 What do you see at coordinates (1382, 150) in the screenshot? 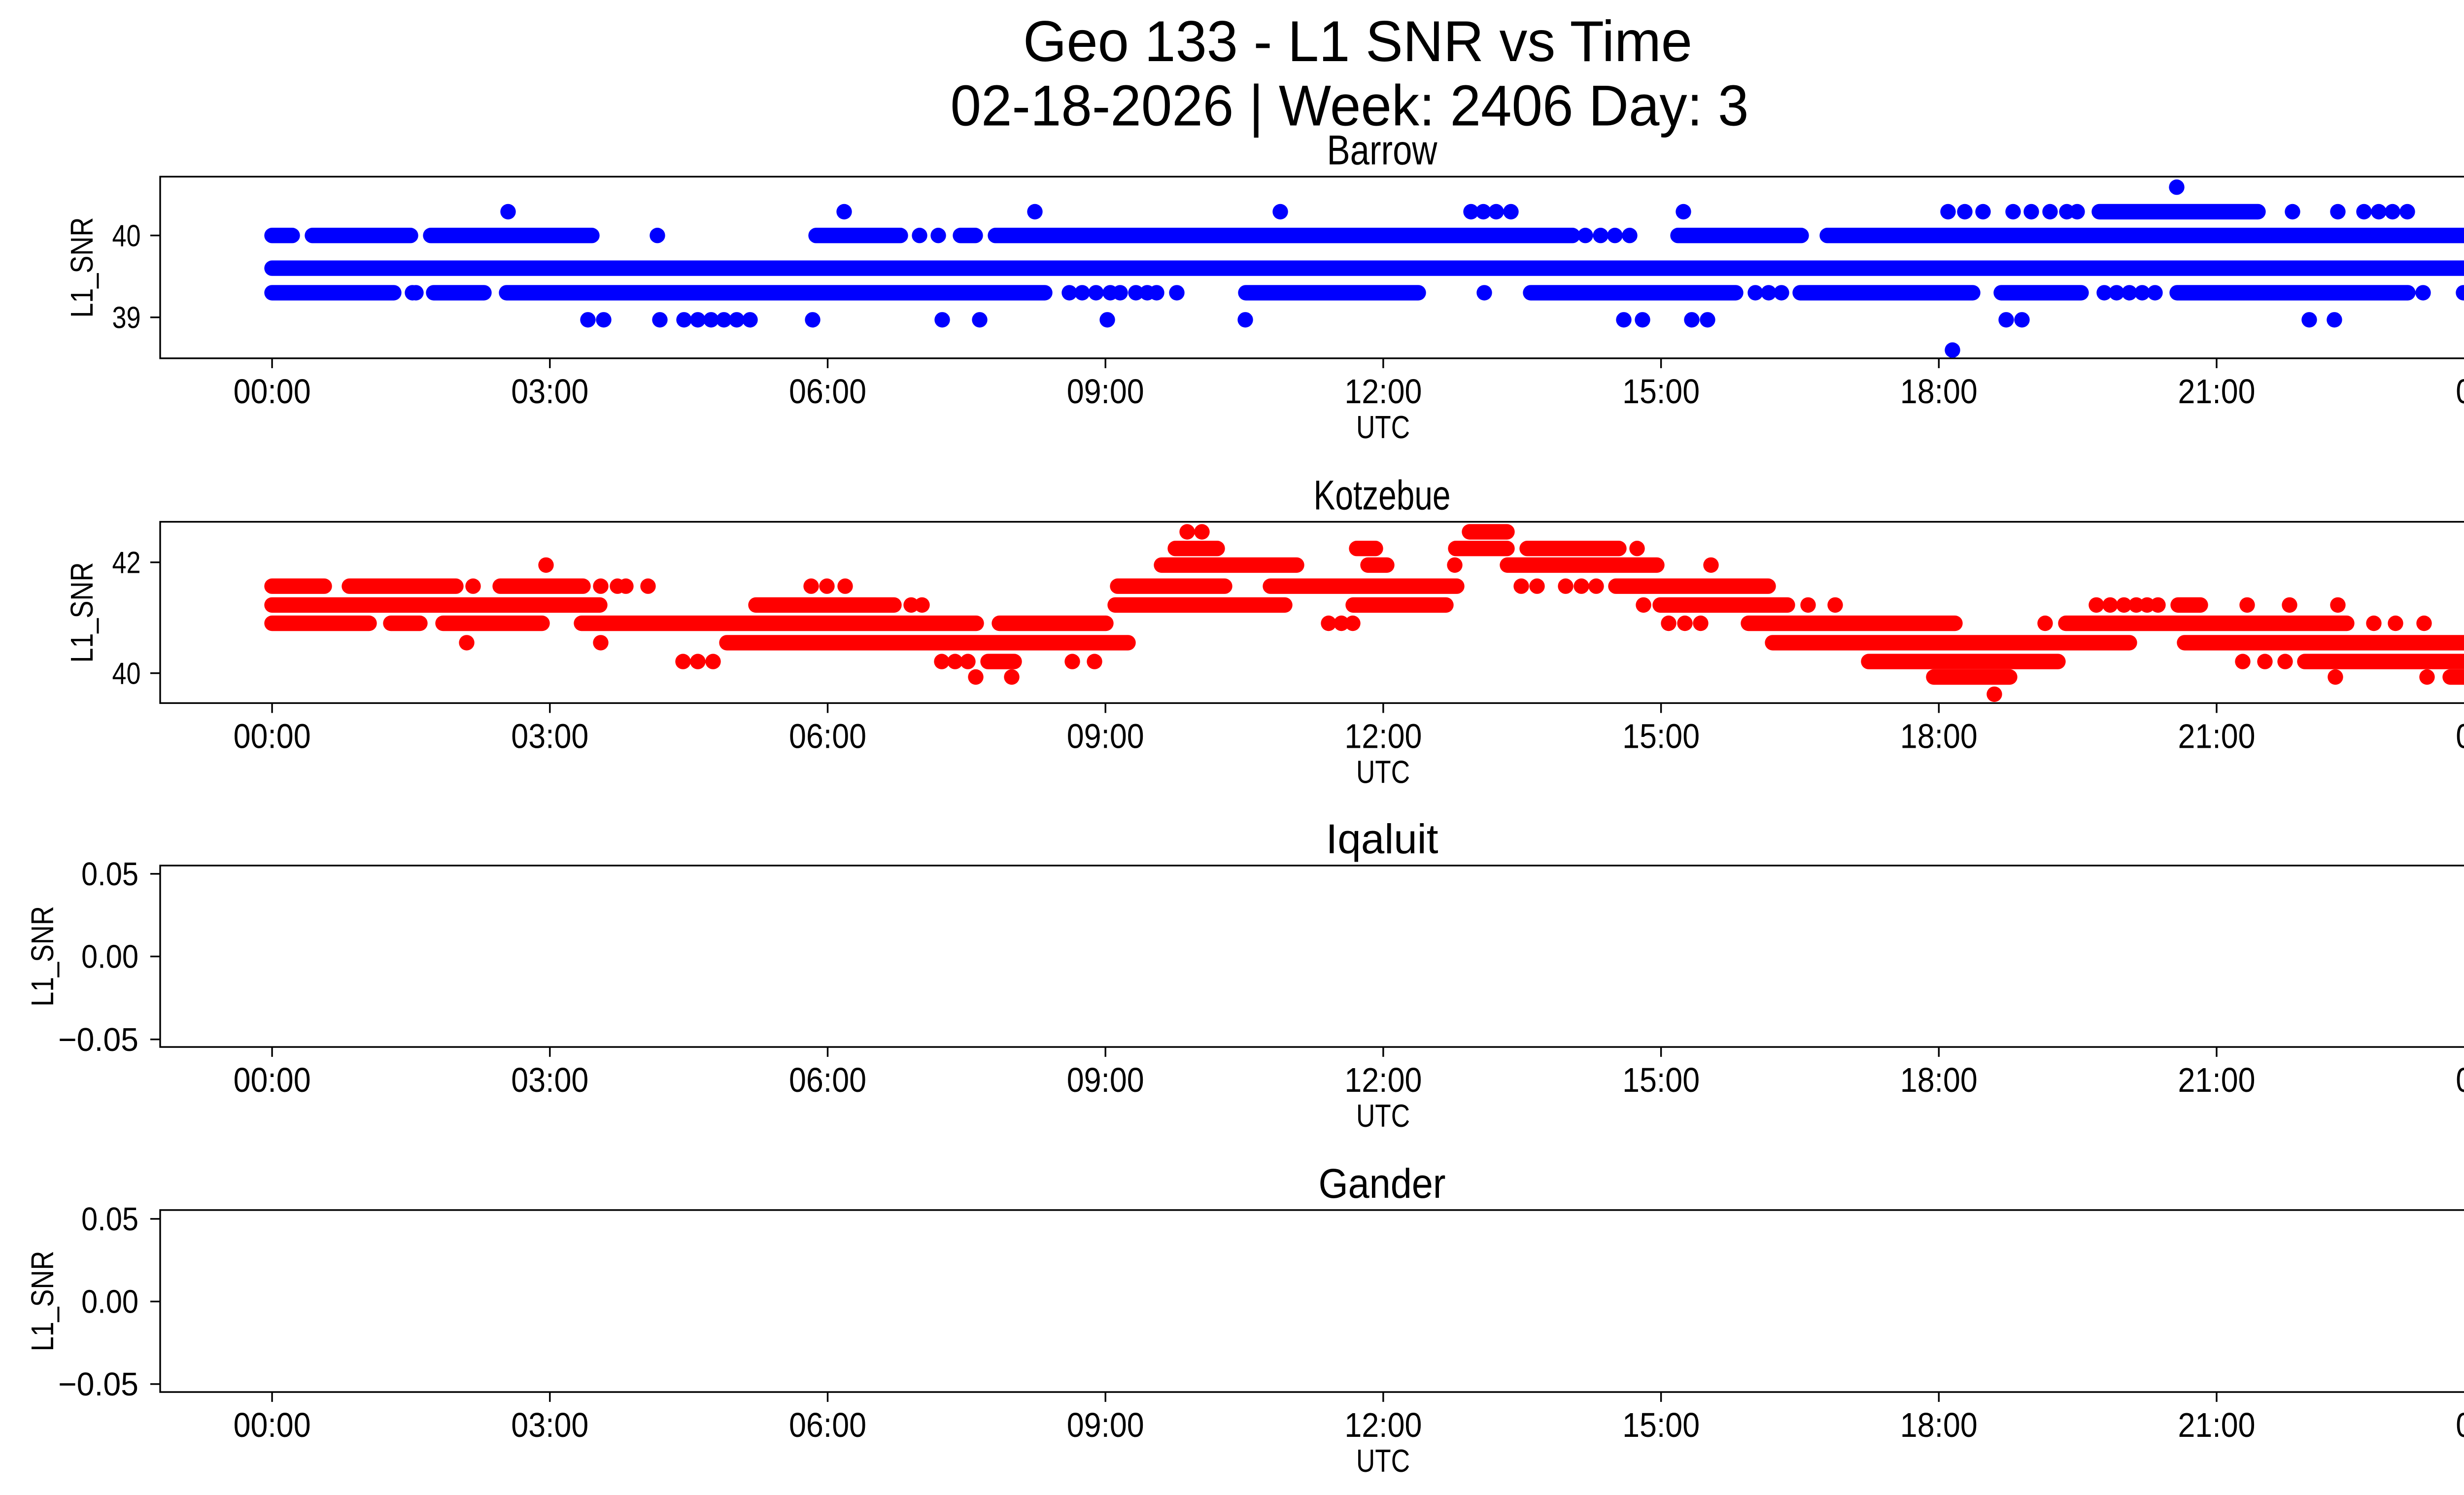
I see `svg-text: Barrow` at bounding box center [1382, 150].